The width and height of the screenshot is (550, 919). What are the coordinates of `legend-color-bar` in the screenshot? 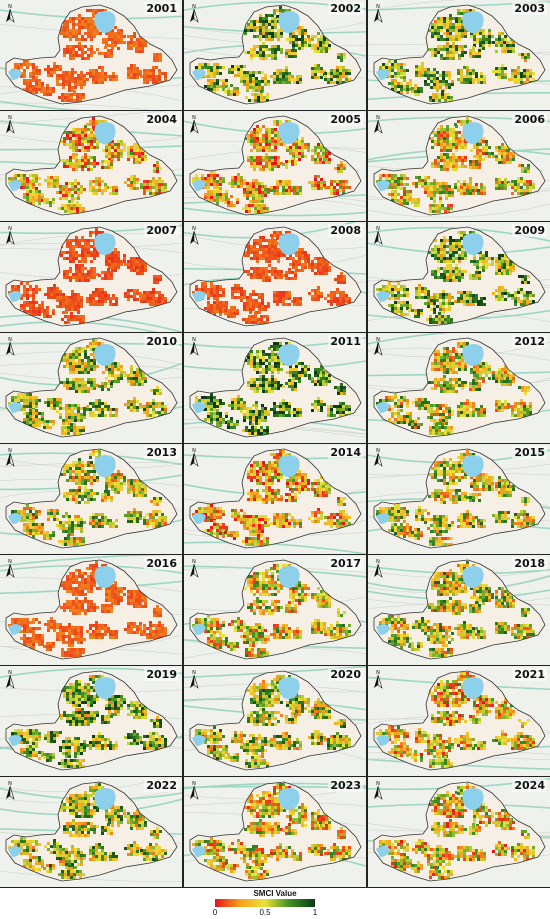 It's located at (265, 903).